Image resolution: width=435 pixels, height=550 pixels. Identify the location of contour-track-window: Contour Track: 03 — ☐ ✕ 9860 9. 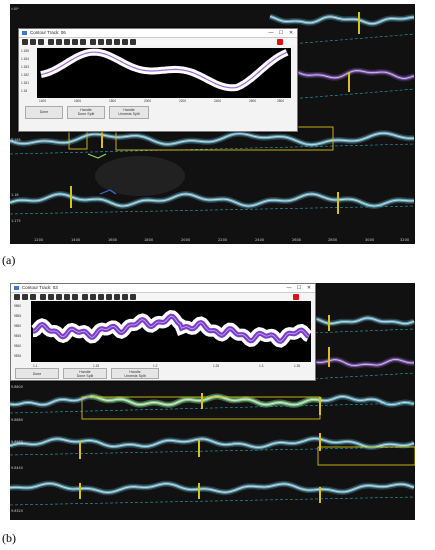
(163, 332).